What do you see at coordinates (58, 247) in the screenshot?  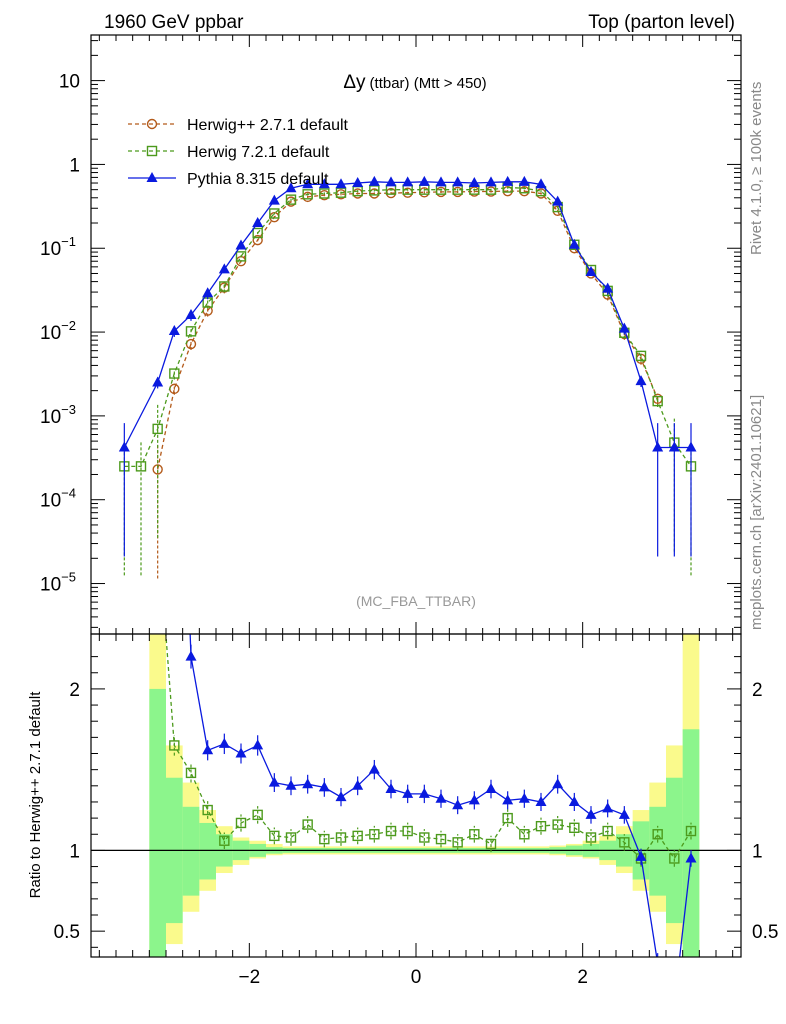 I see `main-y-tick-label: 10⁻¹` at bounding box center [58, 247].